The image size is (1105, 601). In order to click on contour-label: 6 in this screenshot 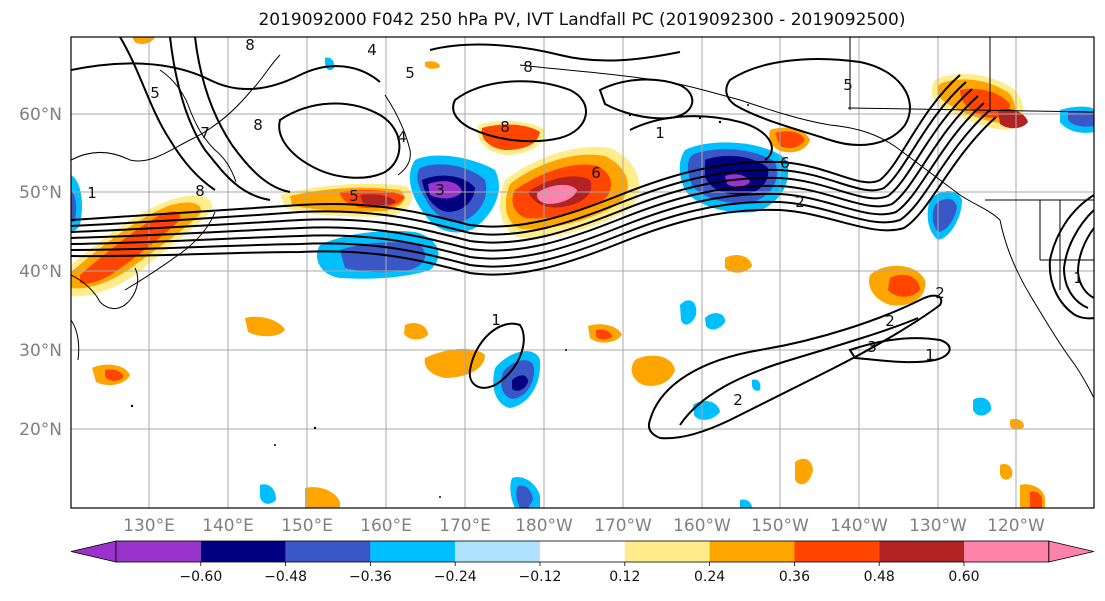, I will do `click(596, 173)`.